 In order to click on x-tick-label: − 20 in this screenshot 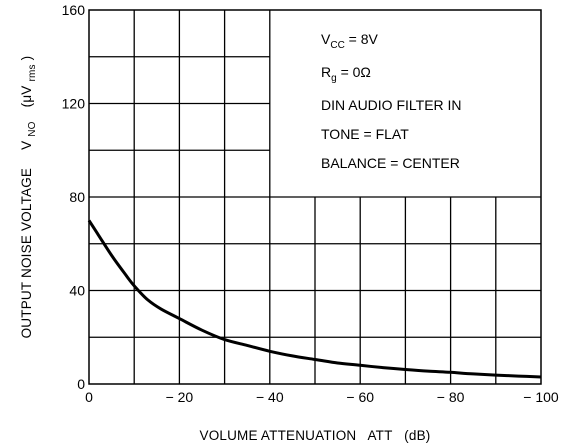, I will do `click(180, 397)`.